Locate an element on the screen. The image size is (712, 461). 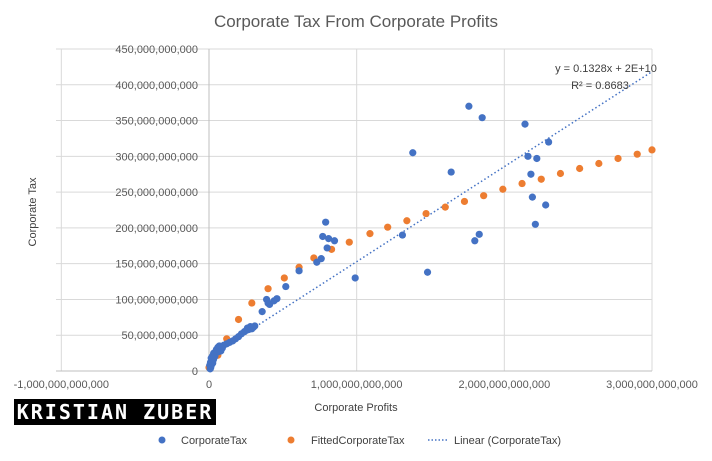
x-tick-label: 1,000,000,000,000 is located at coordinates (357, 385).